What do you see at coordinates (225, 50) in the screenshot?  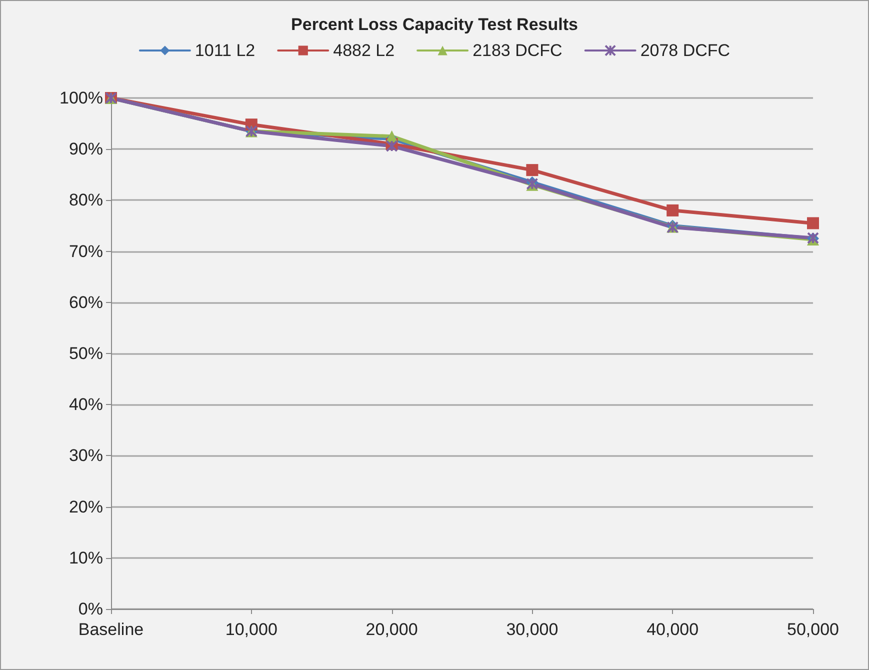 I see `legend-label: 1011 L2` at bounding box center [225, 50].